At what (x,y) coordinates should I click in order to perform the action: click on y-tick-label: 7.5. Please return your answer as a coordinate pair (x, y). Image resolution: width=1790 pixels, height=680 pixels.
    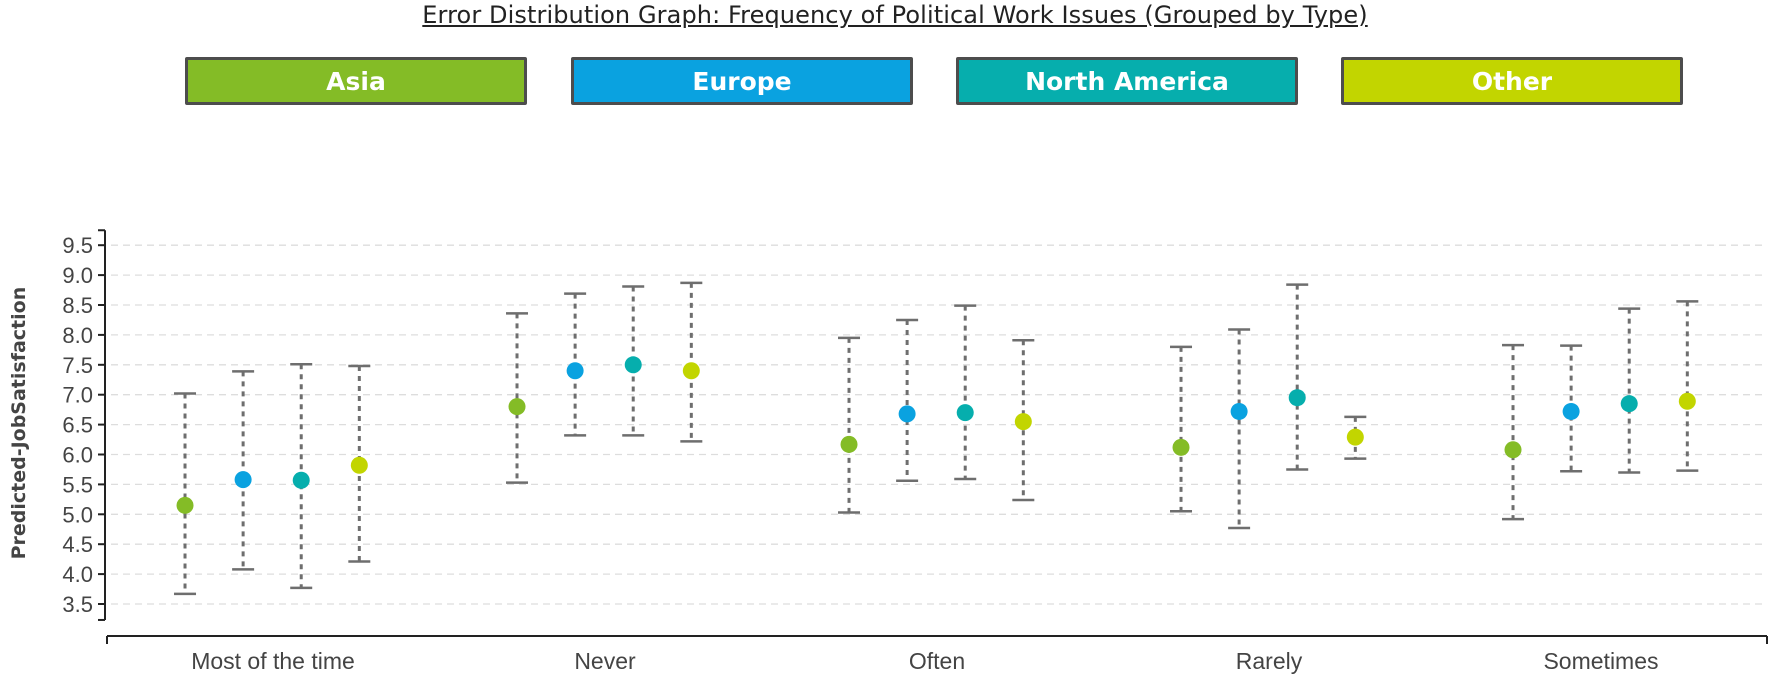
    Looking at the image, I should click on (77, 365).